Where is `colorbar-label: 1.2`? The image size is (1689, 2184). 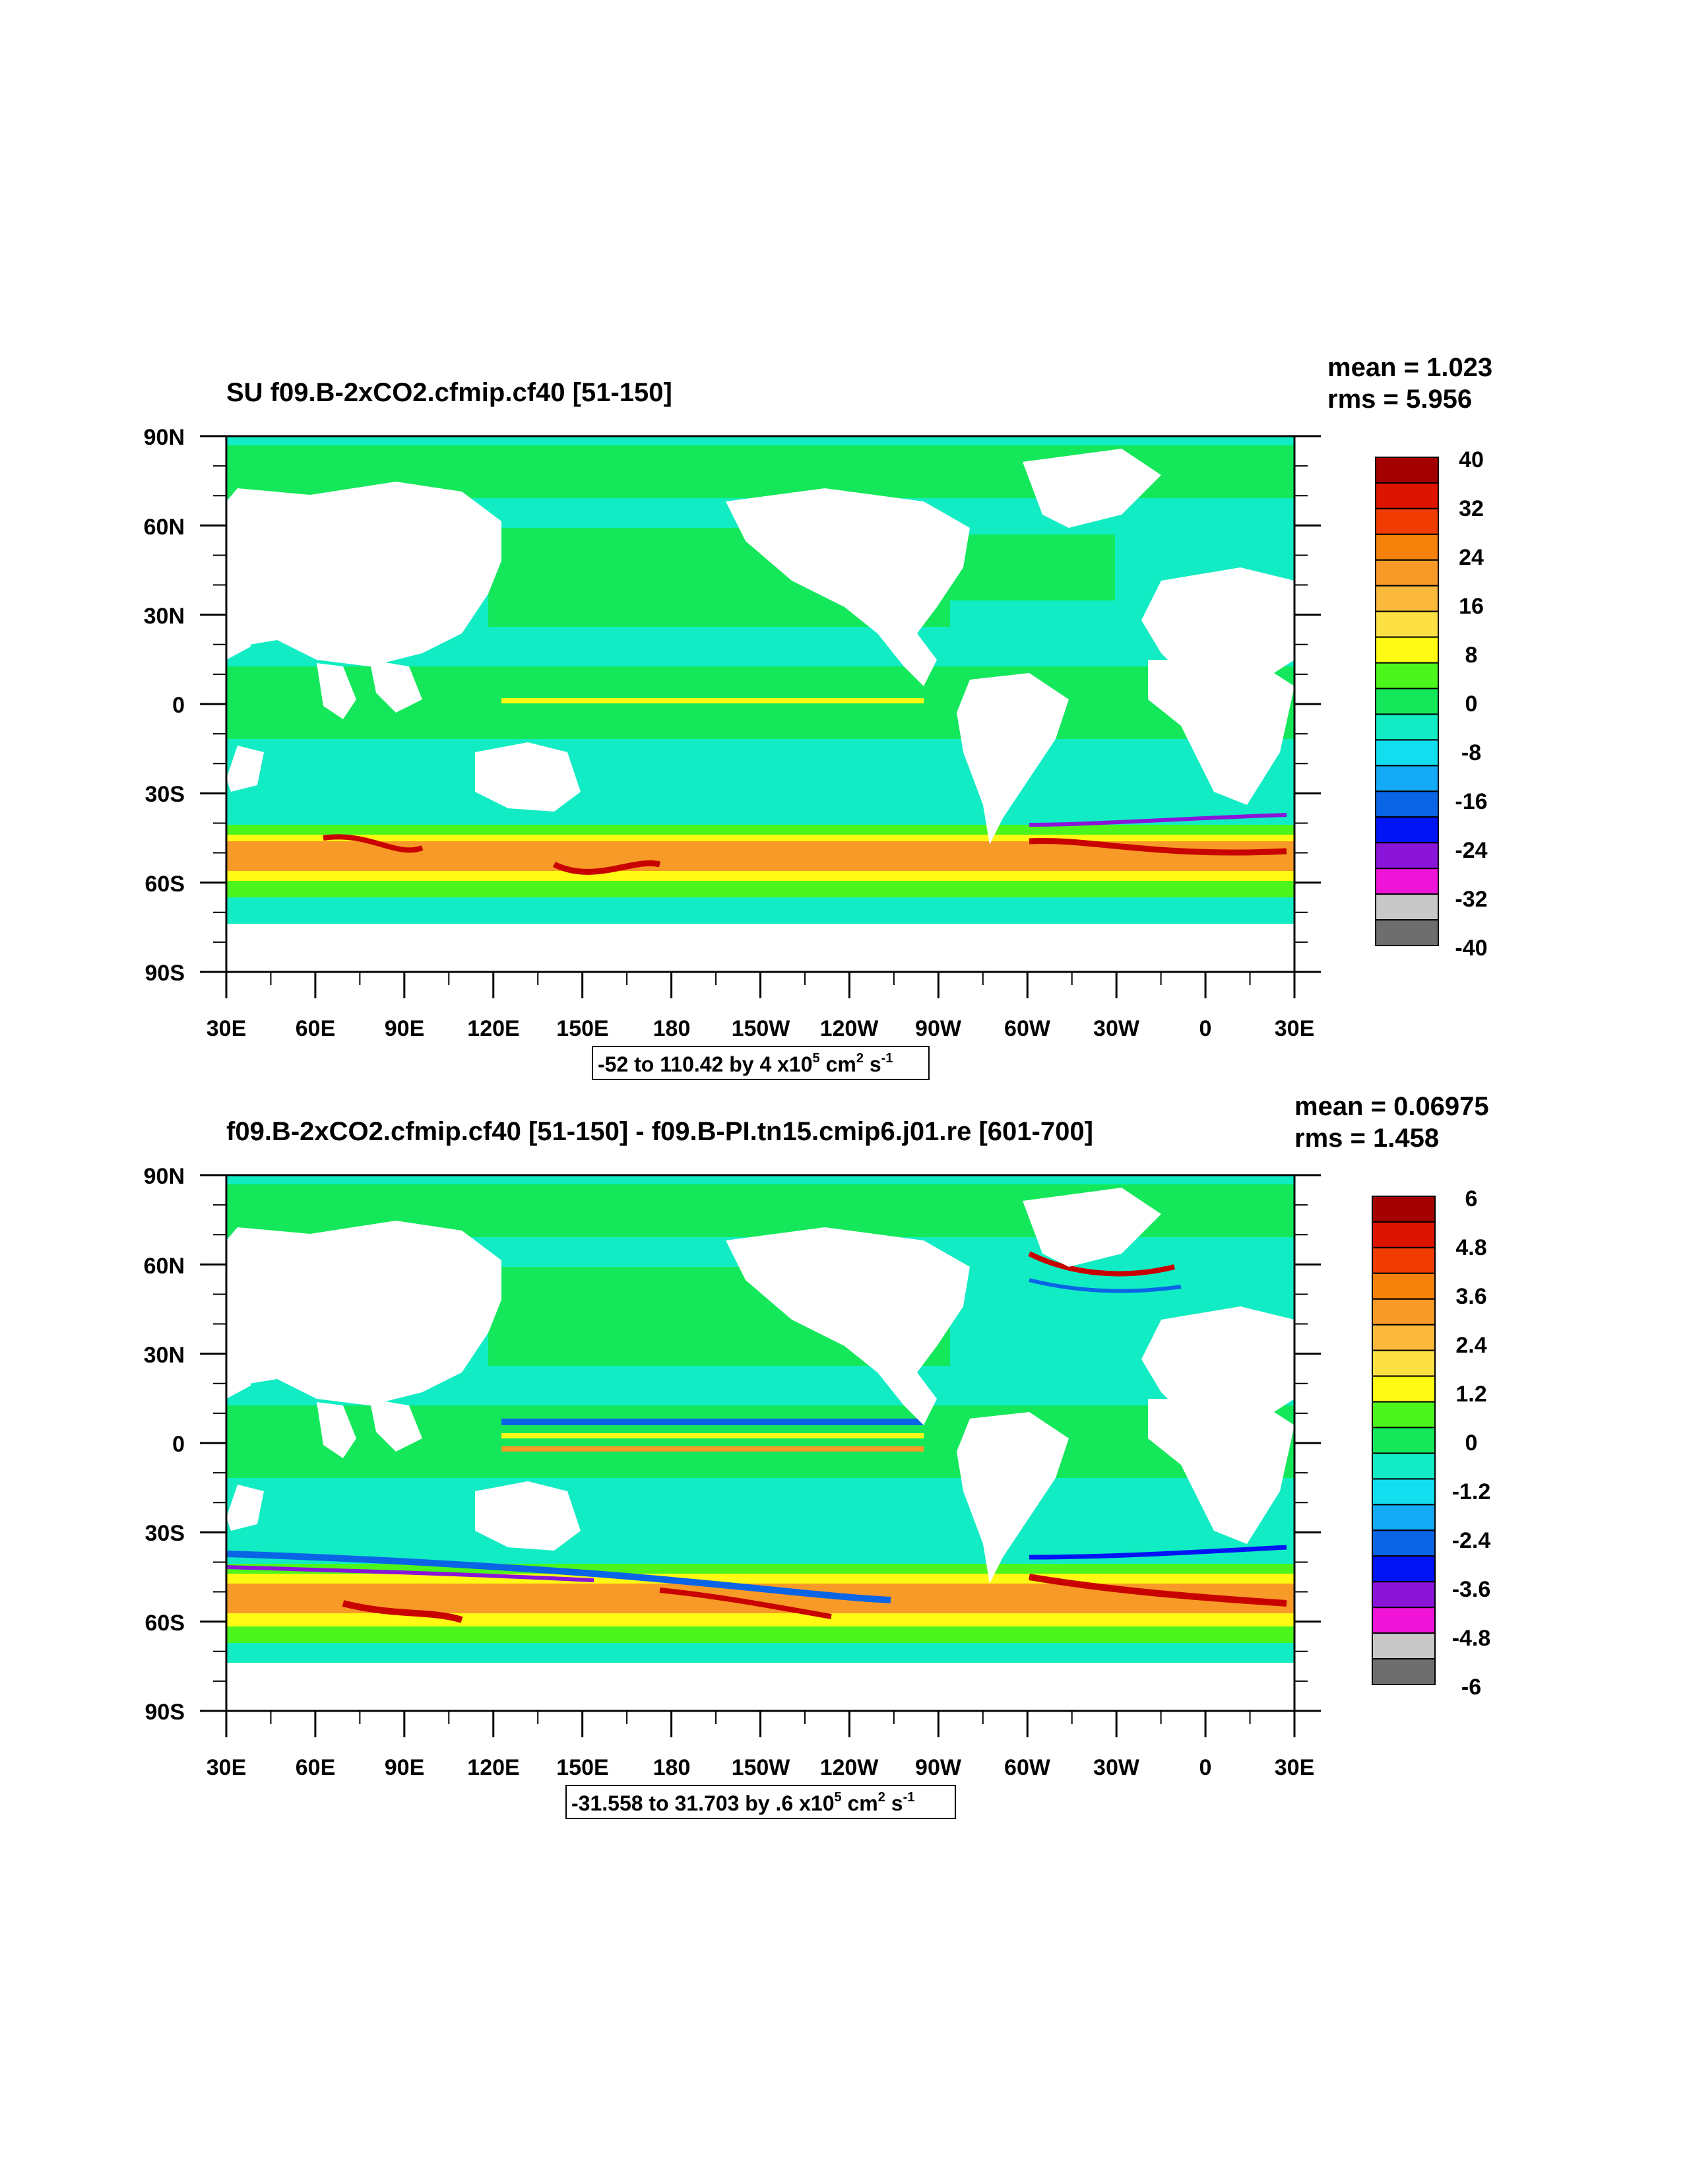 colorbar-label: 1.2 is located at coordinates (1470, 1394).